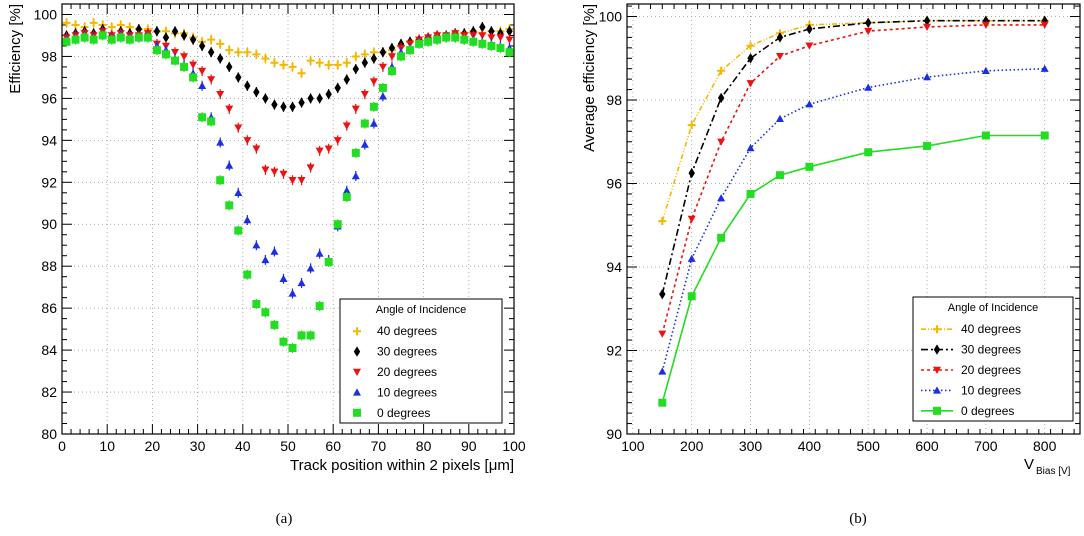 The image size is (1084, 536). Describe the element at coordinates (62, 446) in the screenshot. I see `x-tick-label: 0` at that location.